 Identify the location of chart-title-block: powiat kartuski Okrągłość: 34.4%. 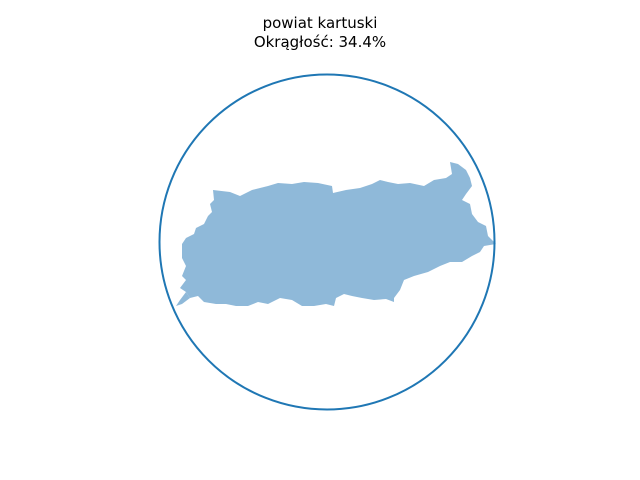
(320, 33).